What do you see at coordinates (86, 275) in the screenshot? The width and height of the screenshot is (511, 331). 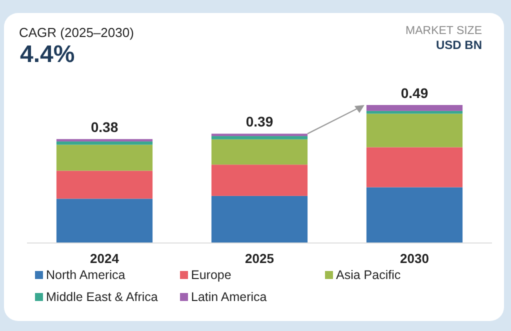 I see `legend-label: North America` at bounding box center [86, 275].